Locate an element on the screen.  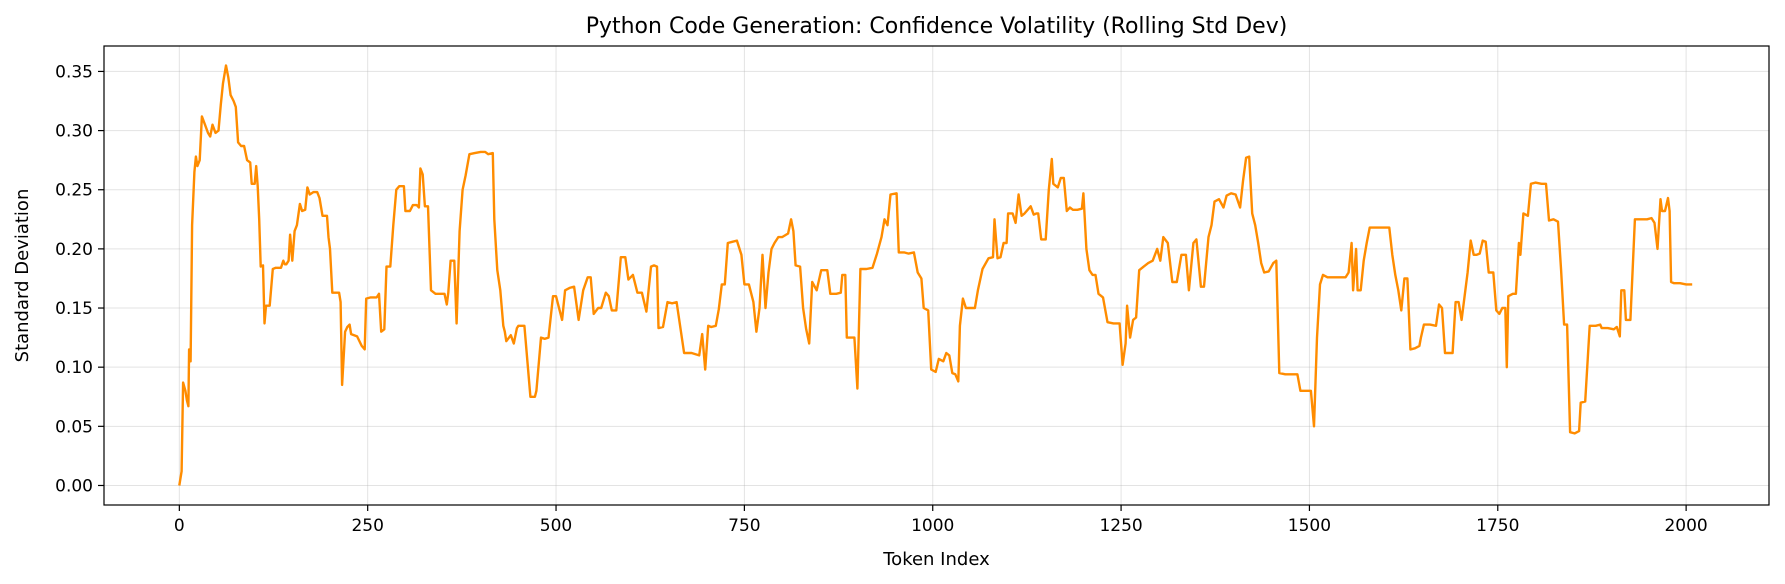
x-tick-label: 1500 is located at coordinates (1309, 526).